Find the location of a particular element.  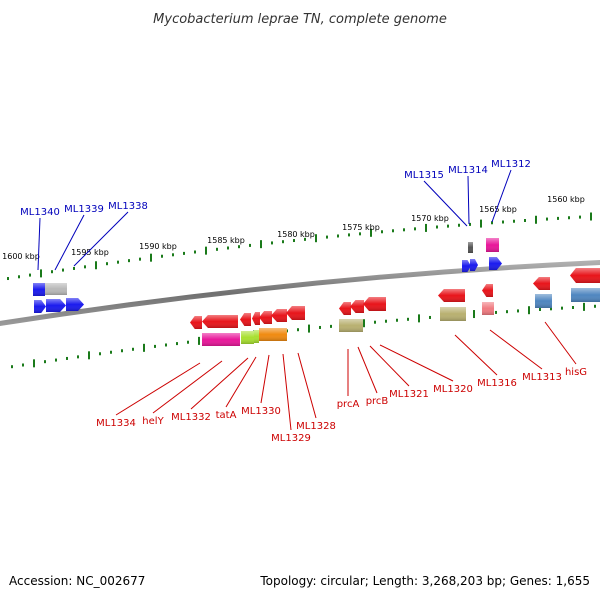

gene-ml1313-shading is located at coordinates (488, 308).